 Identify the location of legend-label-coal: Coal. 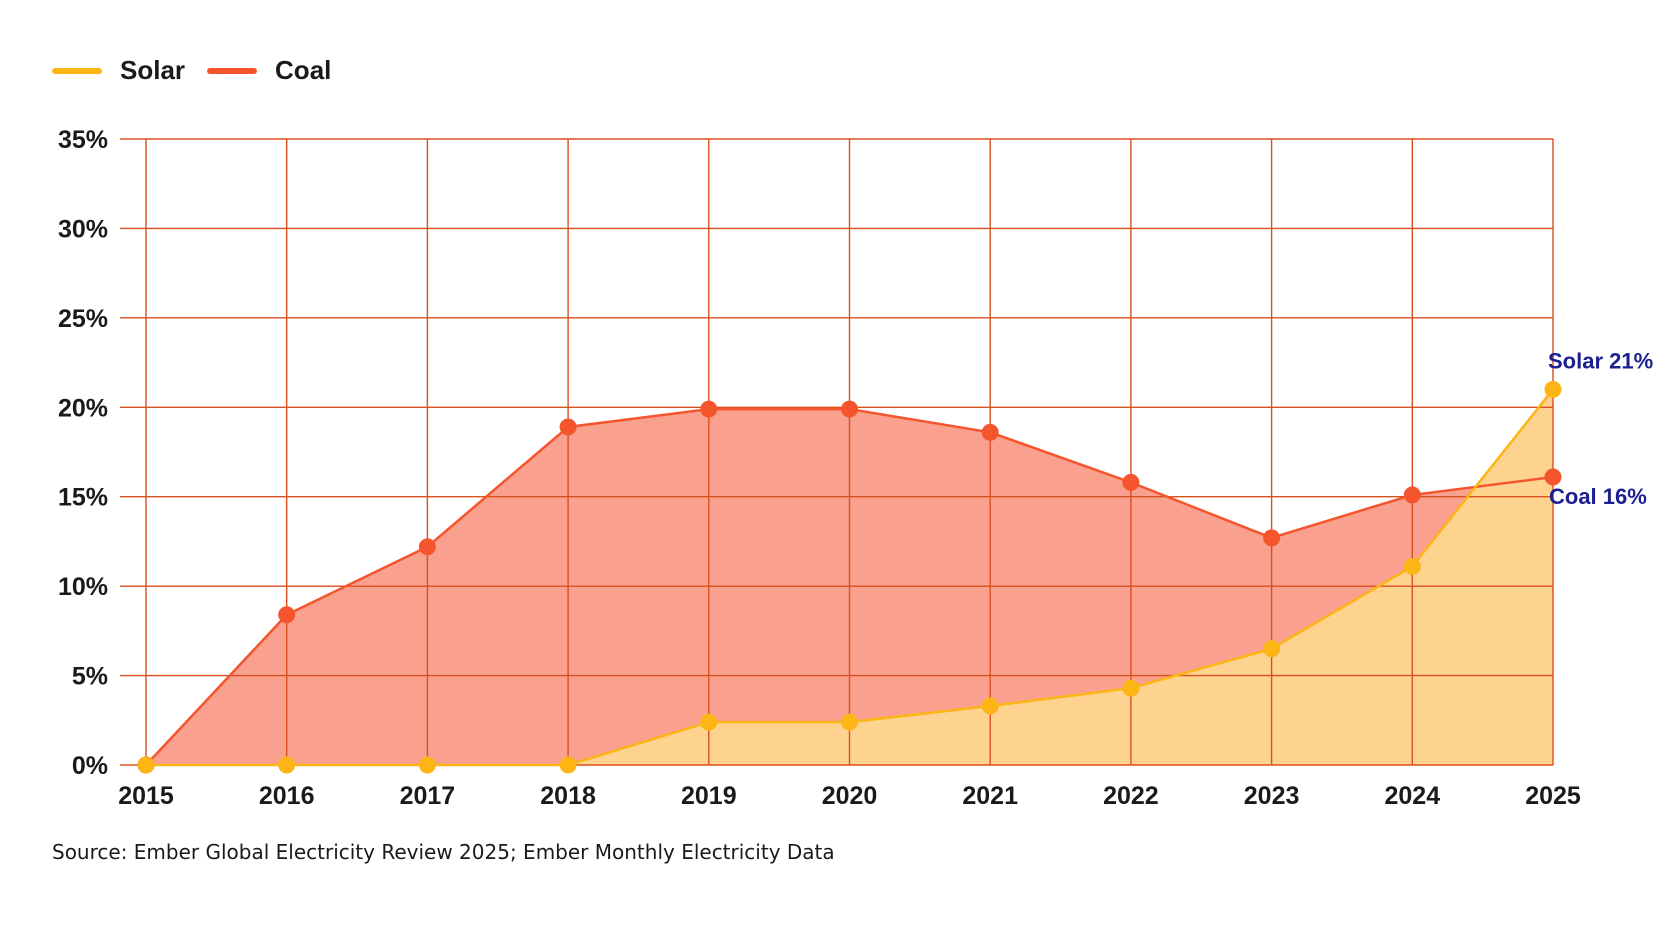
(303, 70).